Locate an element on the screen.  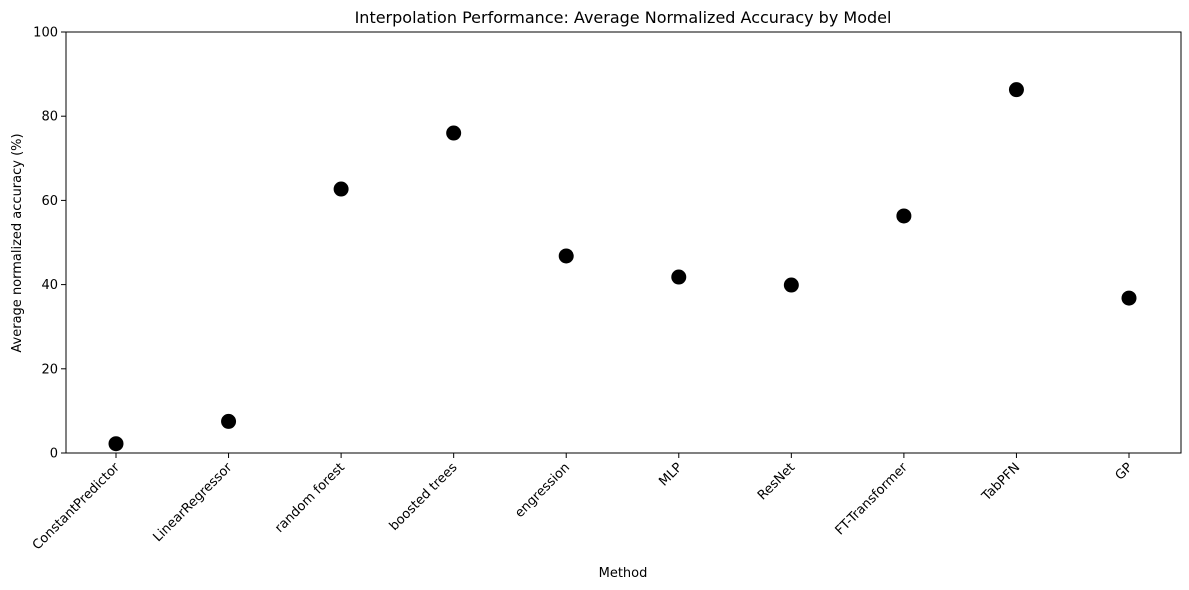
y-axis-label: Average normalized accuracy (%) is located at coordinates (17, 242).